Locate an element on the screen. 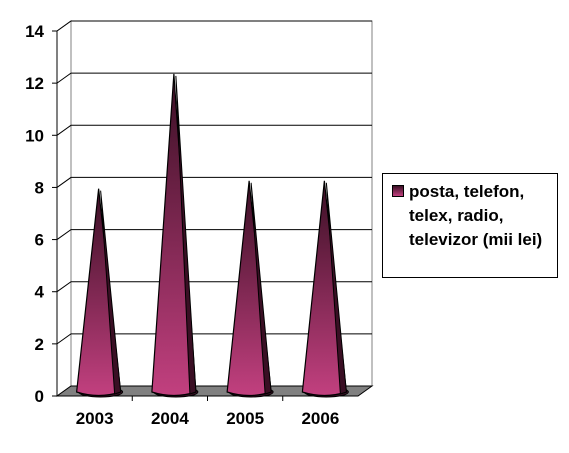  cone-bar-2003 is located at coordinates (99, 293).